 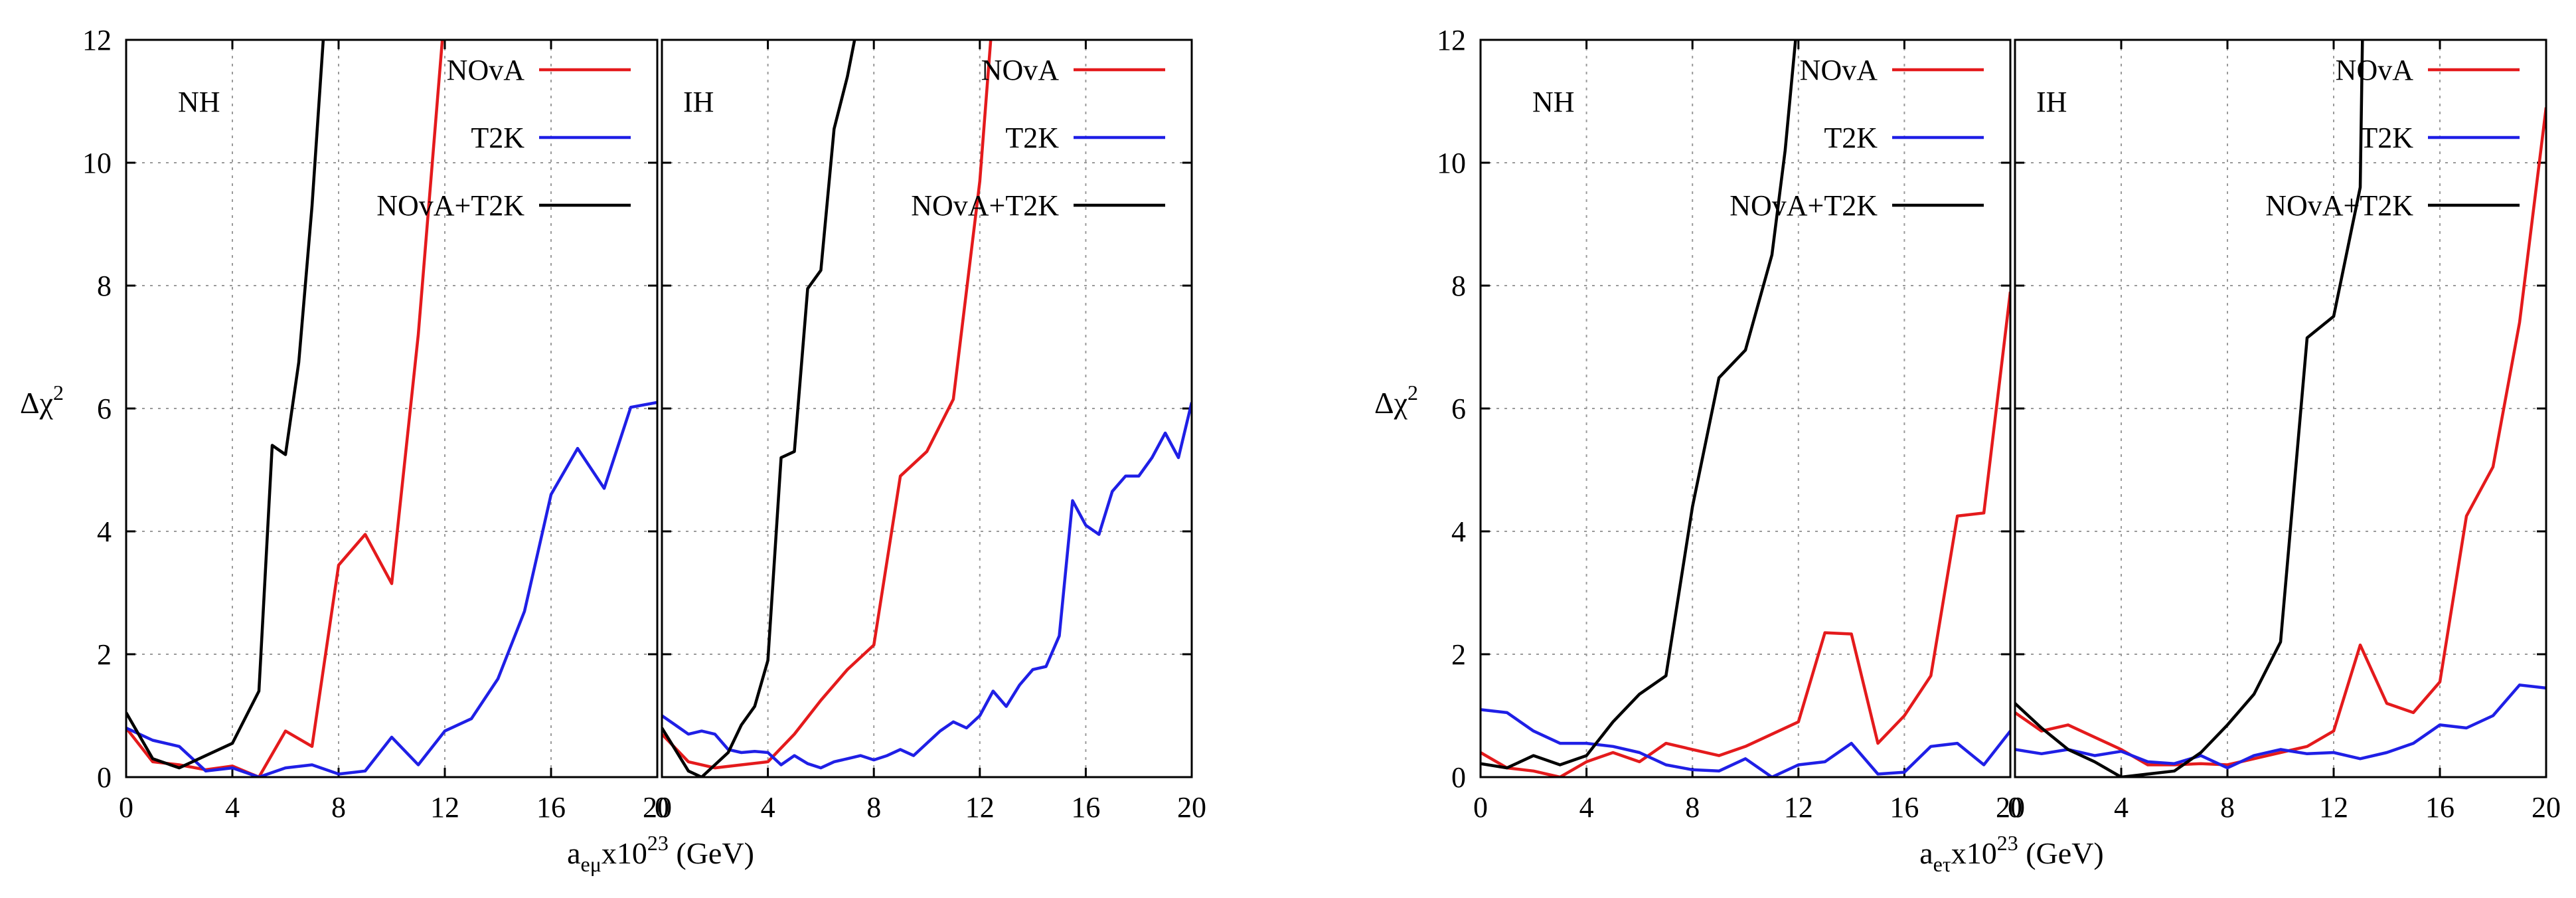 I want to click on x-axis-label: aeτx1023 (GeV), so click(x=2011, y=853).